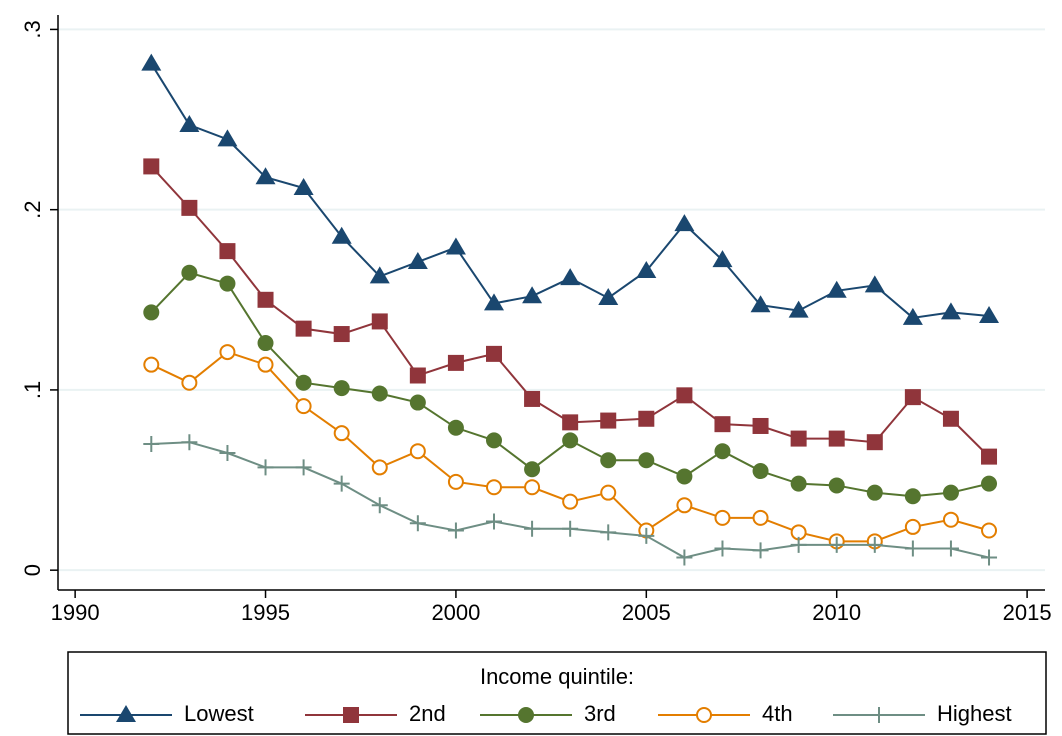 The width and height of the screenshot is (1062, 736). What do you see at coordinates (32, 29) in the screenshot?
I see `y-tick-label: .3` at bounding box center [32, 29].